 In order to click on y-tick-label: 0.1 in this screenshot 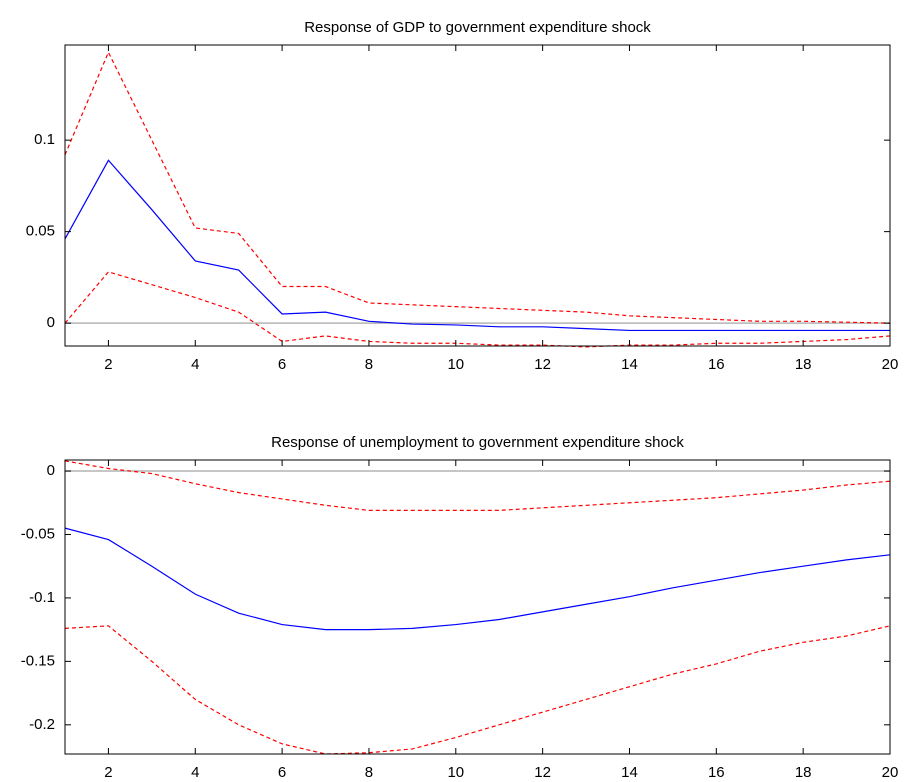, I will do `click(44, 139)`.